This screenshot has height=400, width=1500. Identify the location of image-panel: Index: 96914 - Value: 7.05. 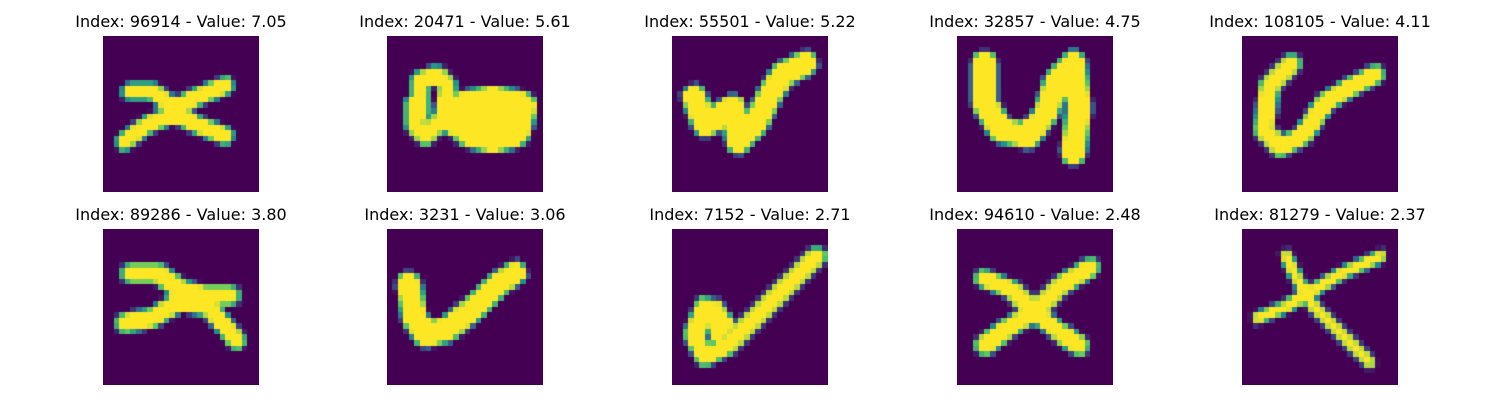
(181, 109).